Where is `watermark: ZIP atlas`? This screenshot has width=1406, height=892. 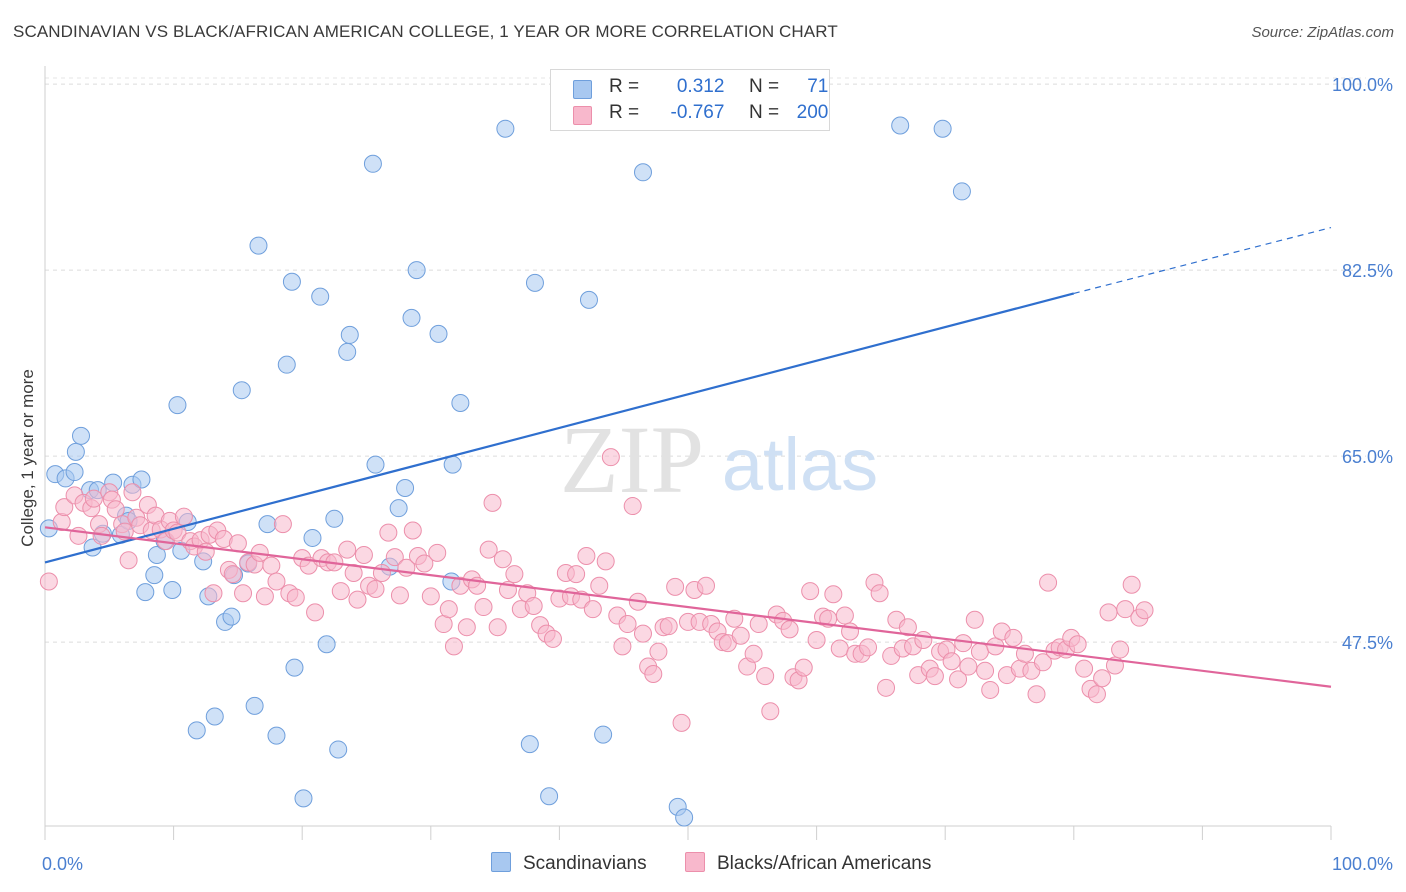
watermark: ZIP atlas is located at coordinates (719, 459).